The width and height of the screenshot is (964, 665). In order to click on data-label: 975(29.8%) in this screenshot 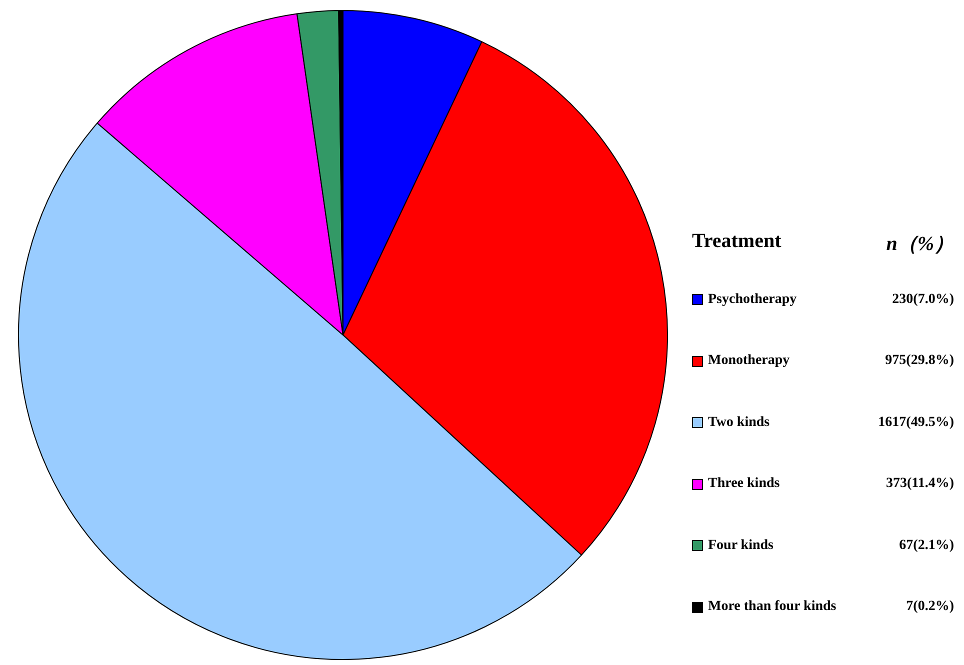, I will do `click(919, 361)`.